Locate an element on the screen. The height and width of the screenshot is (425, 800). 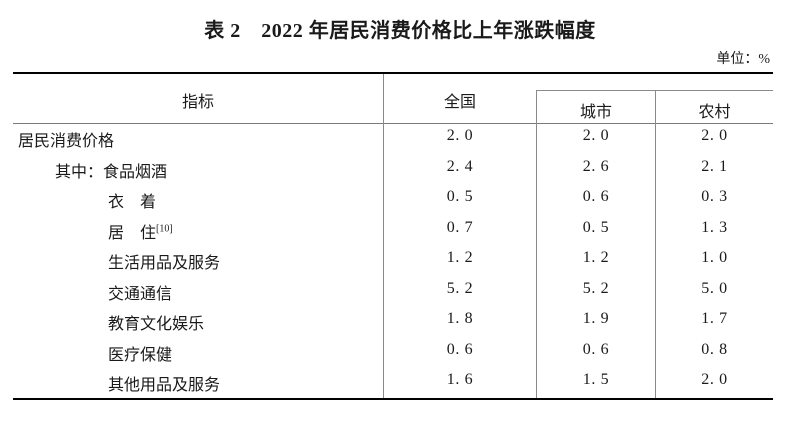
row-label: 医疗保健 is located at coordinates (140, 355).